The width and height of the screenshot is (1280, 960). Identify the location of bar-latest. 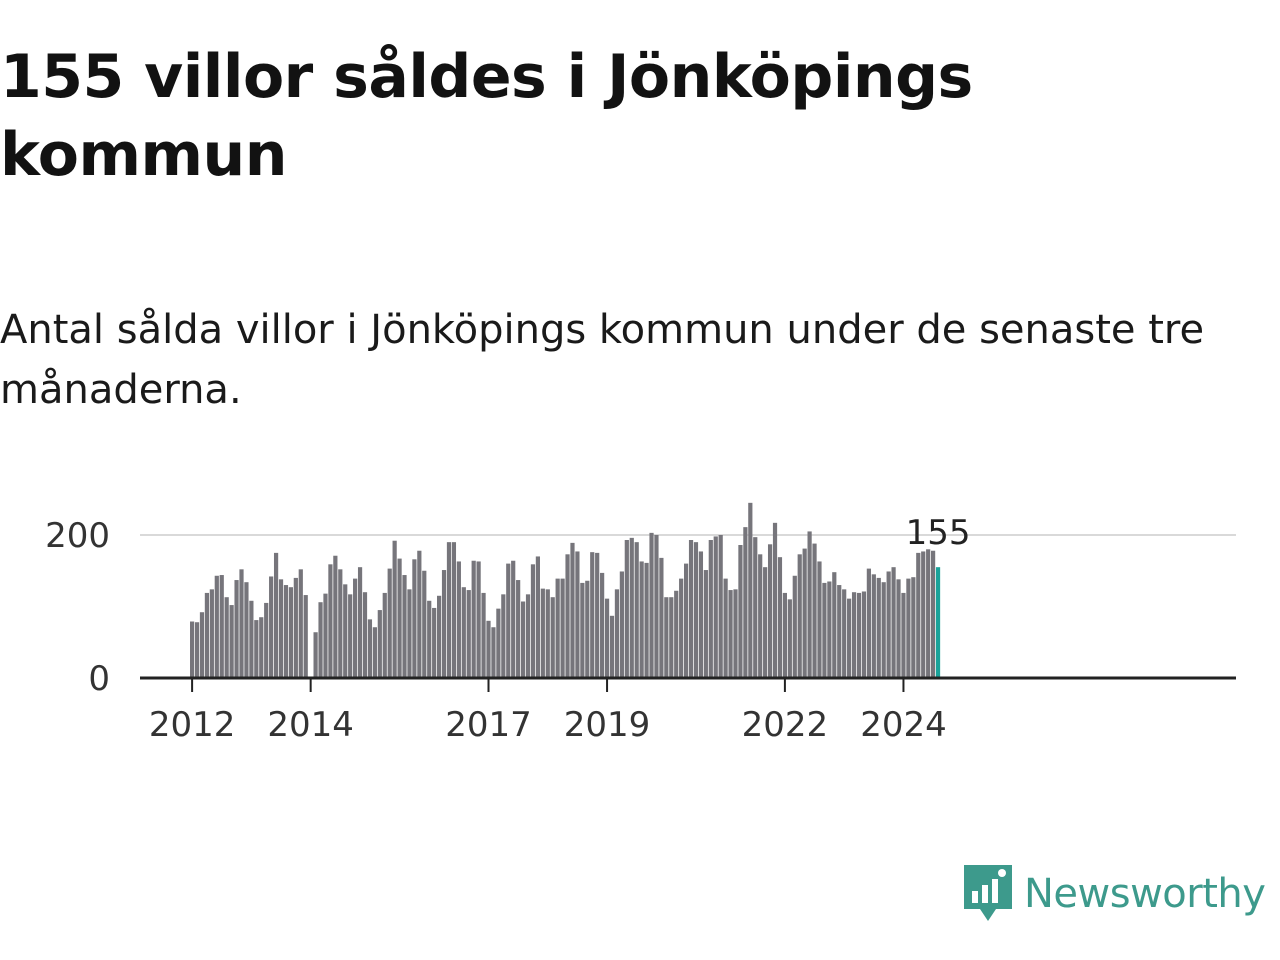
(938, 622).